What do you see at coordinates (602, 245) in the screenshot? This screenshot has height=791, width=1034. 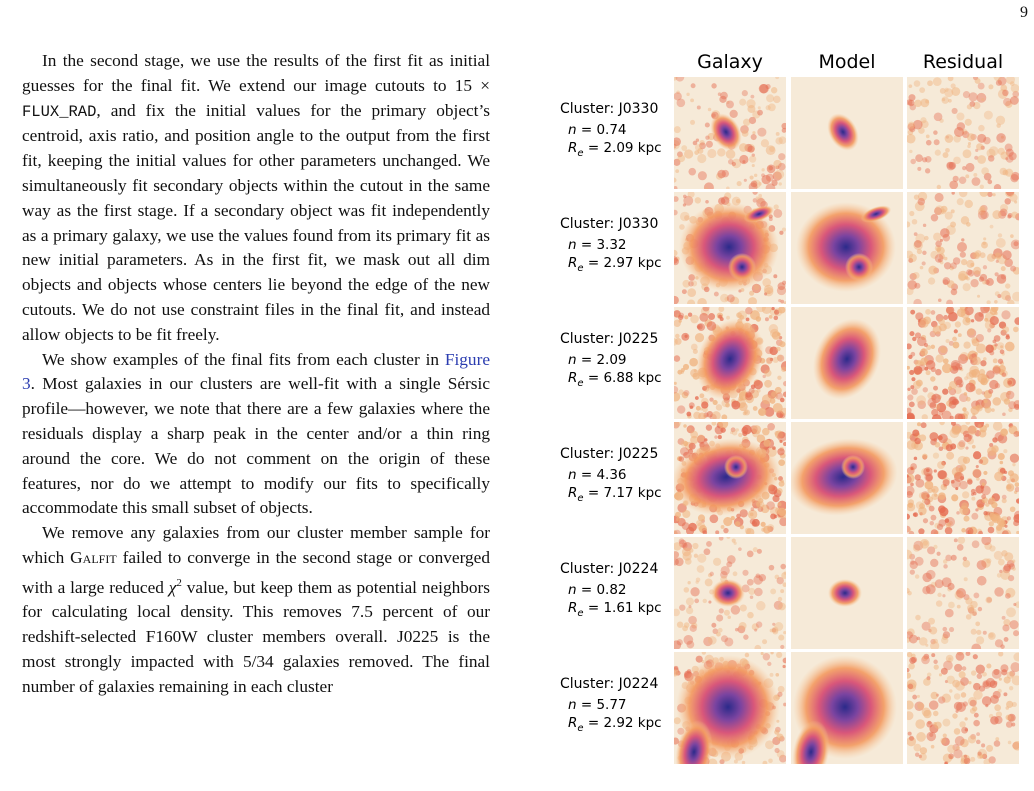 I see `value: = 3.32` at bounding box center [602, 245].